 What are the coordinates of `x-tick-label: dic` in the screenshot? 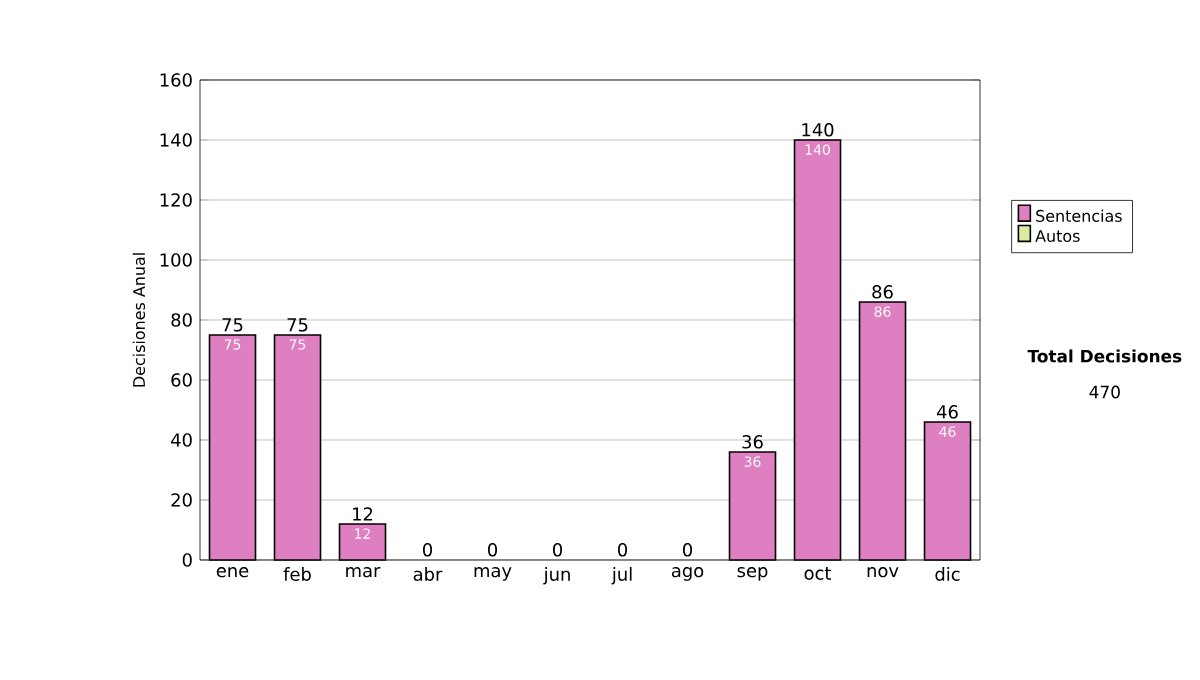 It's located at (947, 574).